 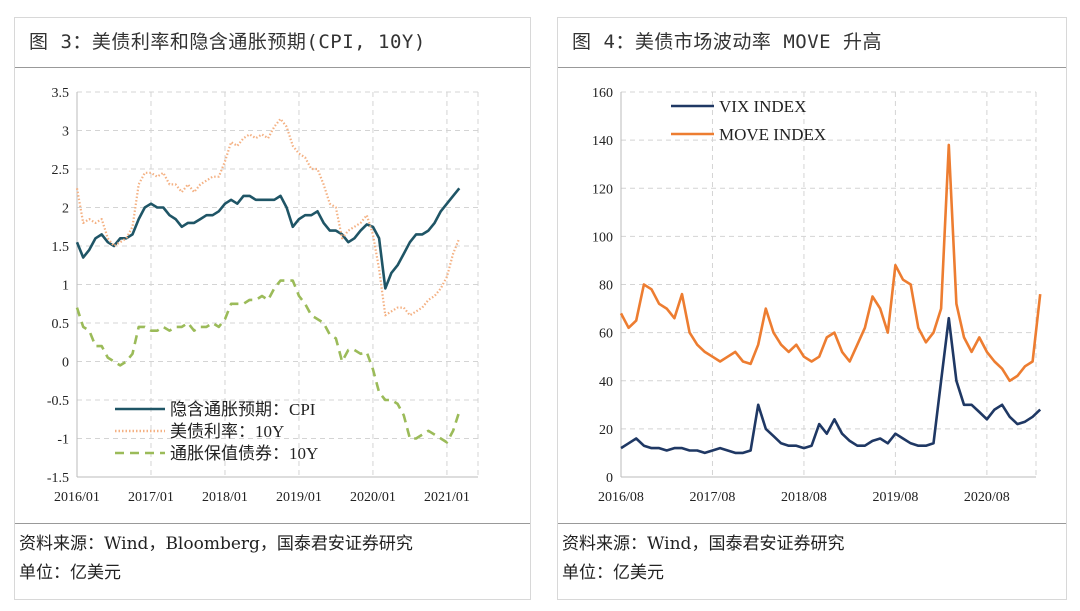 What do you see at coordinates (606, 430) in the screenshot?
I see `y-tick-label: 20` at bounding box center [606, 430].